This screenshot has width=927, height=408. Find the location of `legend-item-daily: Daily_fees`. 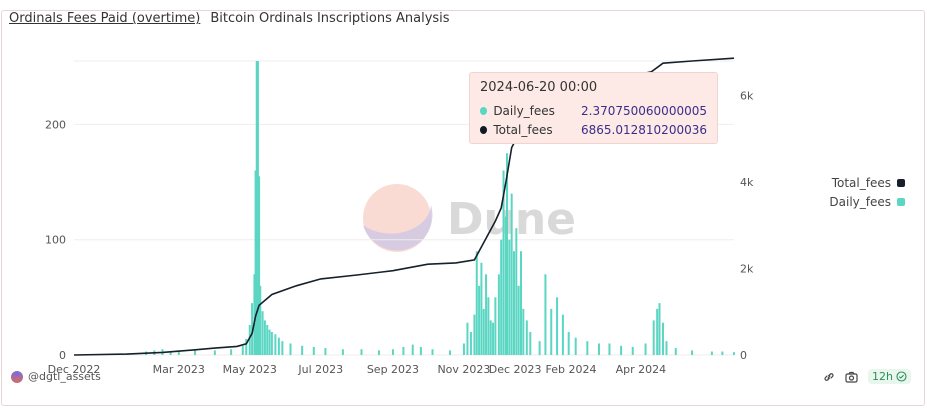

legend-item-daily: Daily_fees is located at coordinates (867, 202).